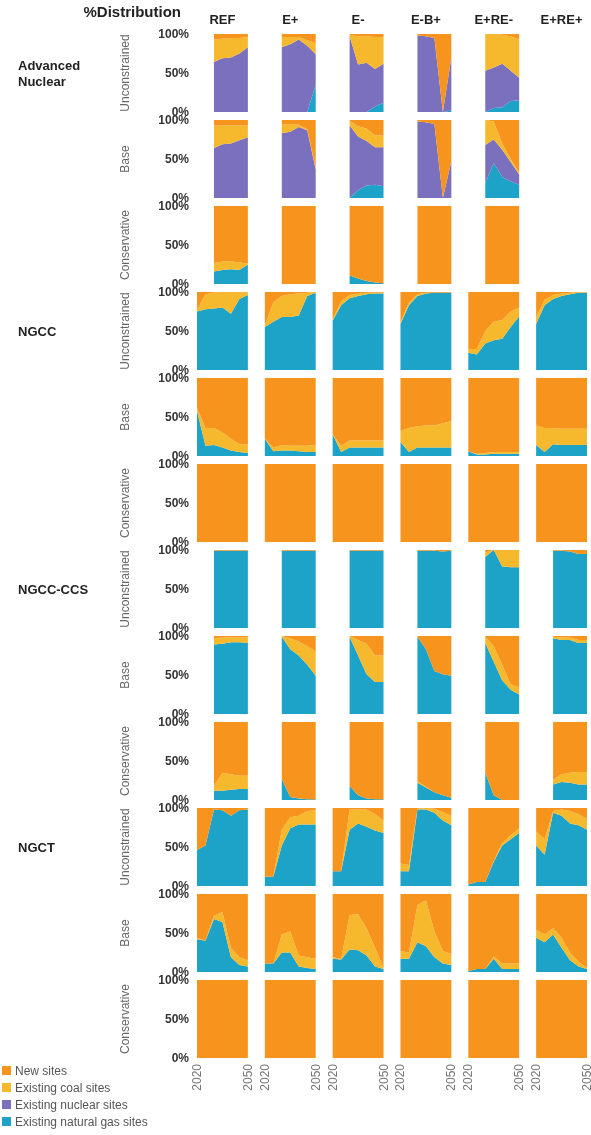  I want to click on text: NGCC, so click(37, 331).